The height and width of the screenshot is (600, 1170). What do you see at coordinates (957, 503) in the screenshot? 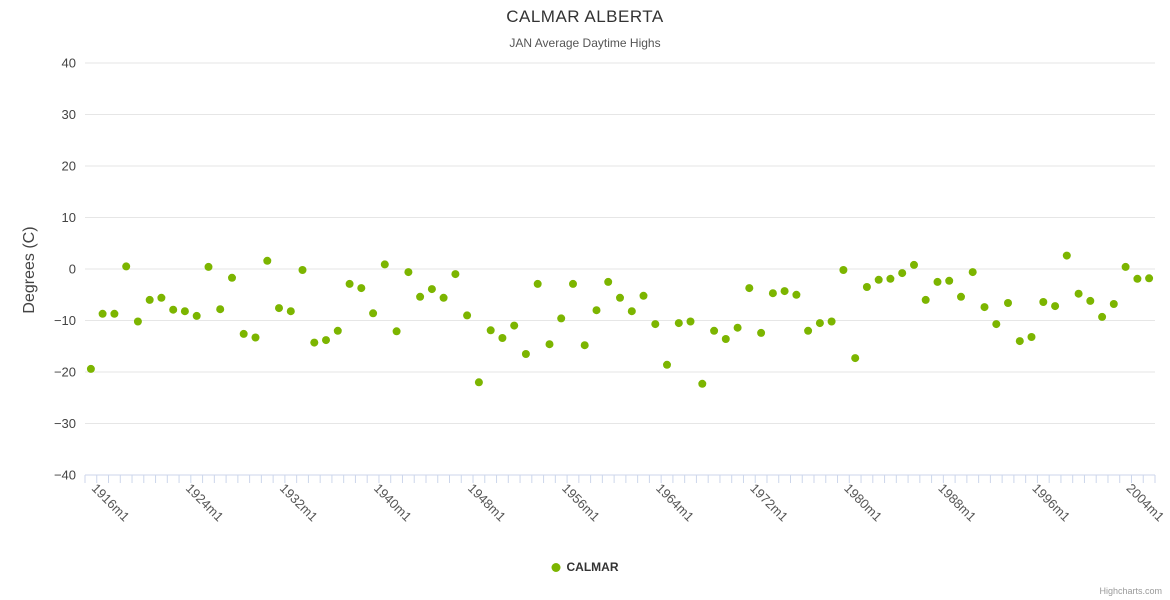
I see `x-axis-tick-label: 1988m1` at bounding box center [957, 503].